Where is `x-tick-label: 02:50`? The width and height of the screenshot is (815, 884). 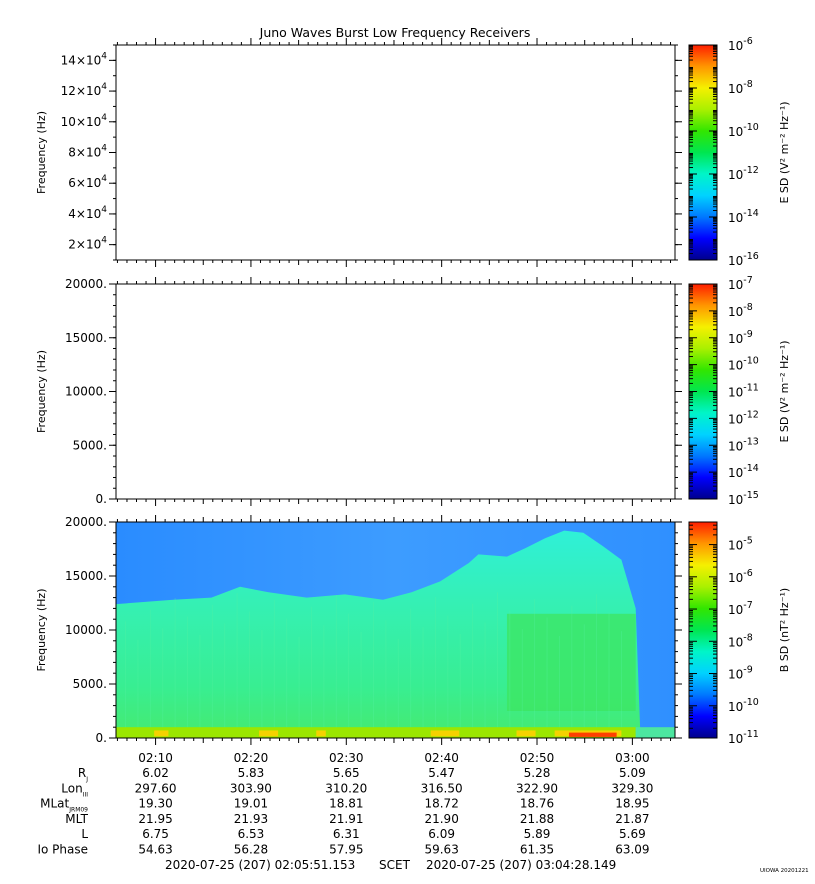
x-tick-label: 02:50 is located at coordinates (537, 758).